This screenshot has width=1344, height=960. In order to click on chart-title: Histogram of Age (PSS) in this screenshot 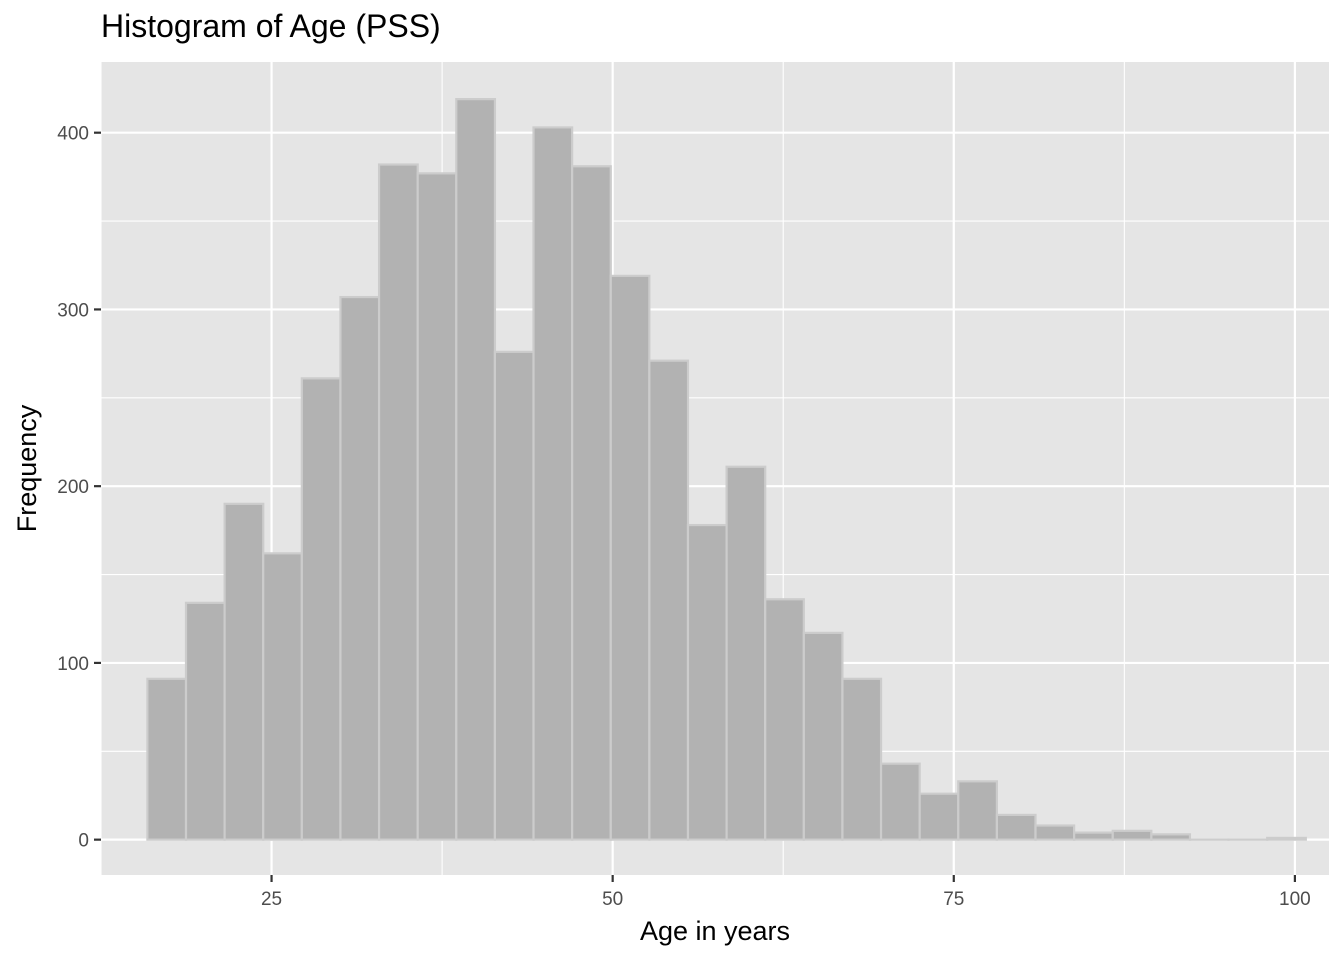, I will do `click(271, 26)`.